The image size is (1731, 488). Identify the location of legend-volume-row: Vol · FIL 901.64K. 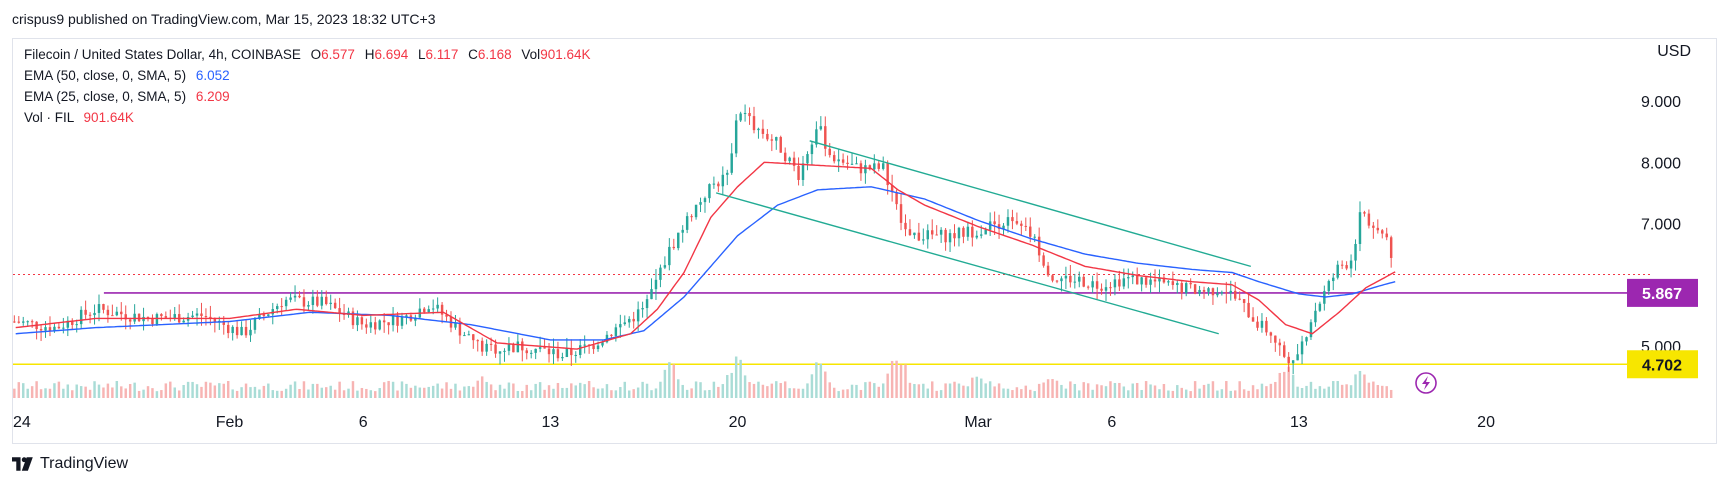
(307, 117).